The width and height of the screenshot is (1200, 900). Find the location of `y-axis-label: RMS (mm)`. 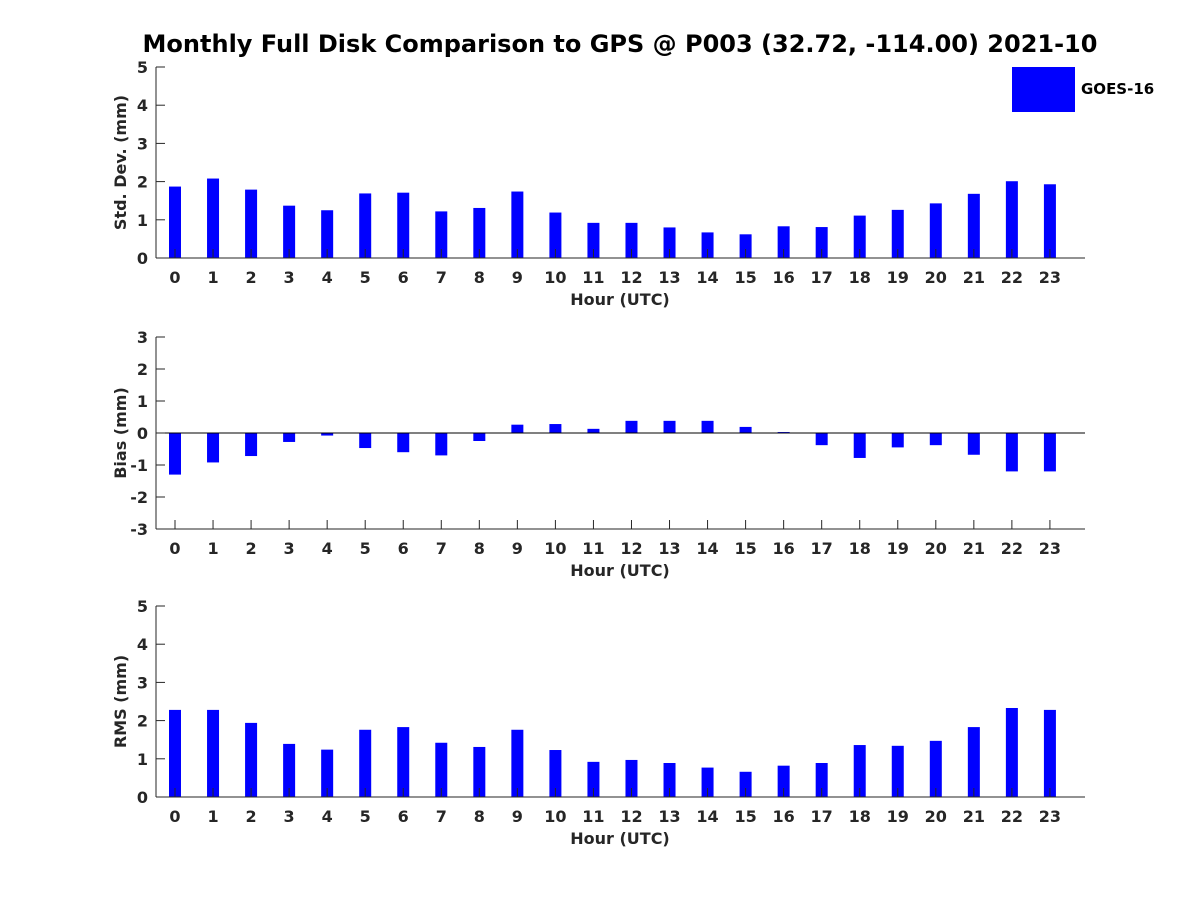

y-axis-label: RMS (mm) is located at coordinates (120, 701).